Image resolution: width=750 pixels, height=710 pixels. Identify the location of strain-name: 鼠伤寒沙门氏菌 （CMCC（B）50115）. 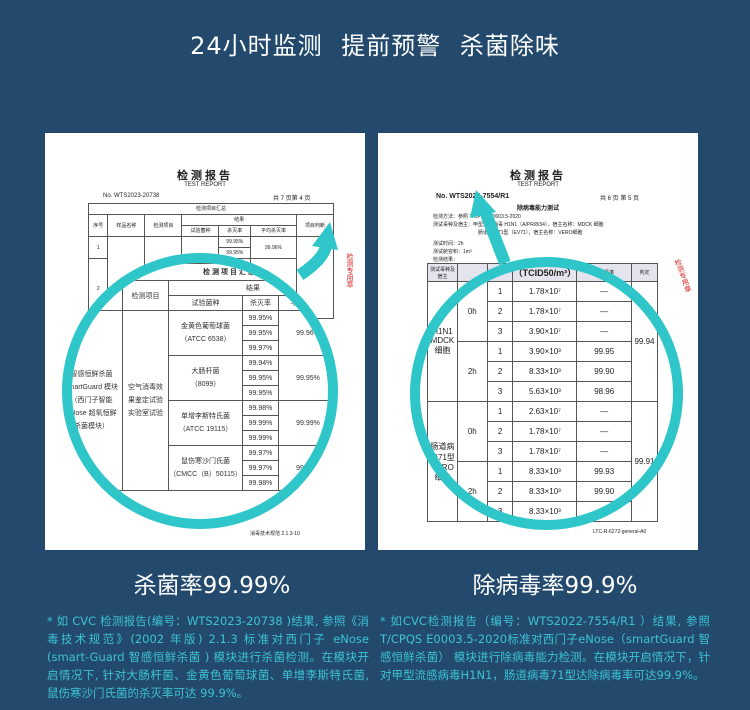
(205, 468).